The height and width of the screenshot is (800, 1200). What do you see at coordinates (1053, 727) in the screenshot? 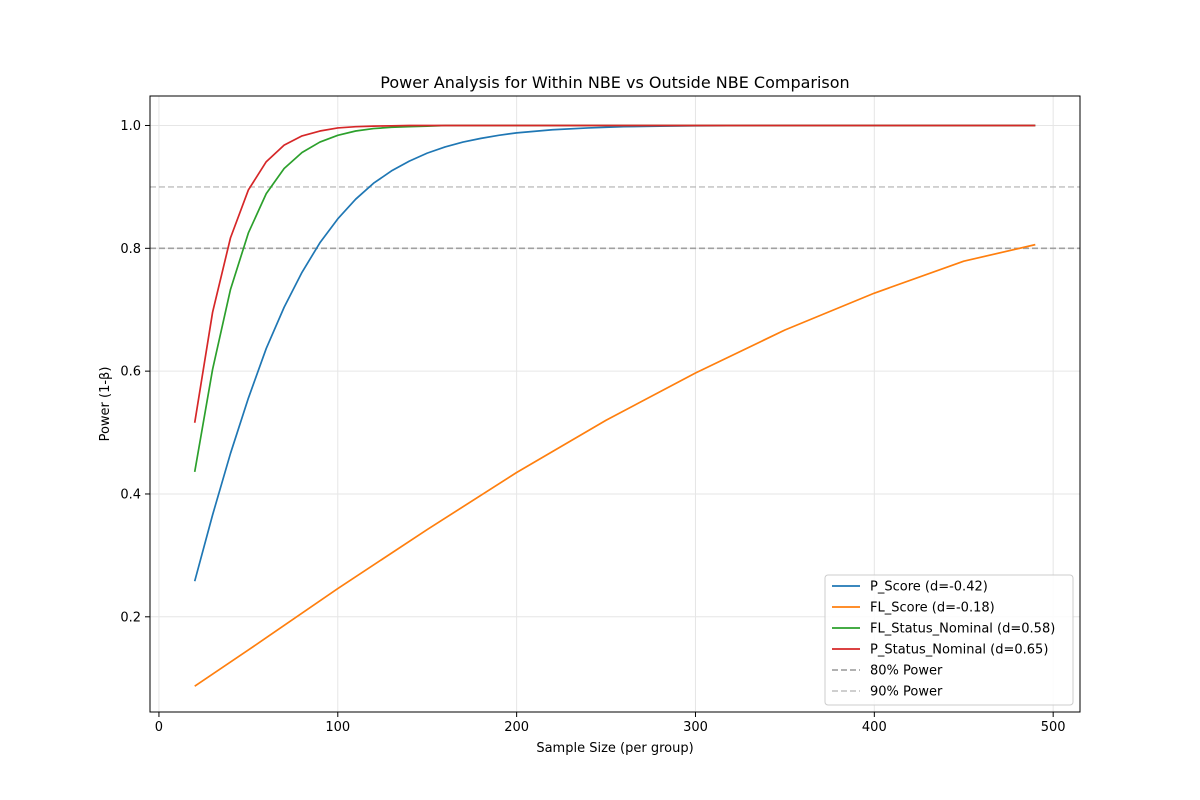
I see `x-tick-label: 500` at bounding box center [1053, 727].